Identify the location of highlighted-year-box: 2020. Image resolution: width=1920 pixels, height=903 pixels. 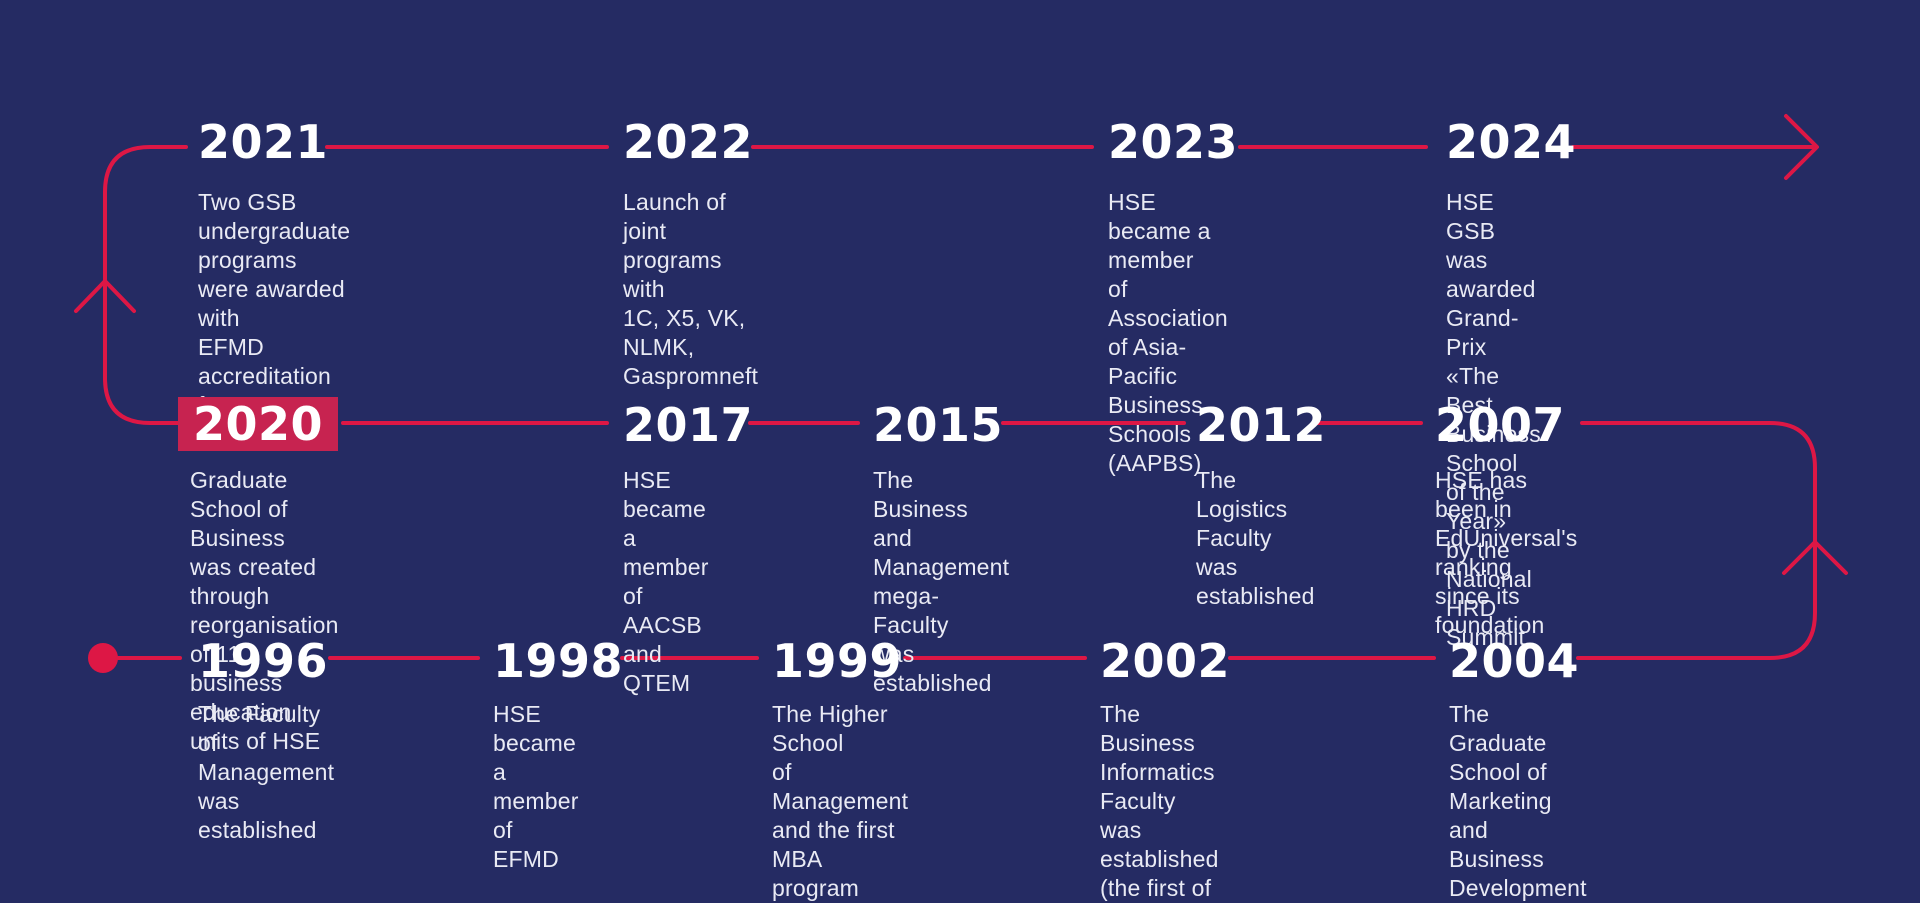
(258, 424).